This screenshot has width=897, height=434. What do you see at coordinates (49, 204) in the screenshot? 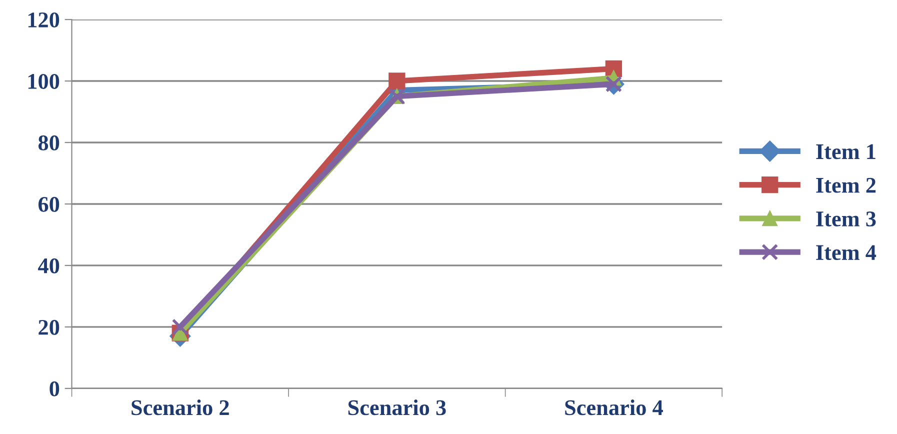
I see `y-tick-label: 60` at bounding box center [49, 204].